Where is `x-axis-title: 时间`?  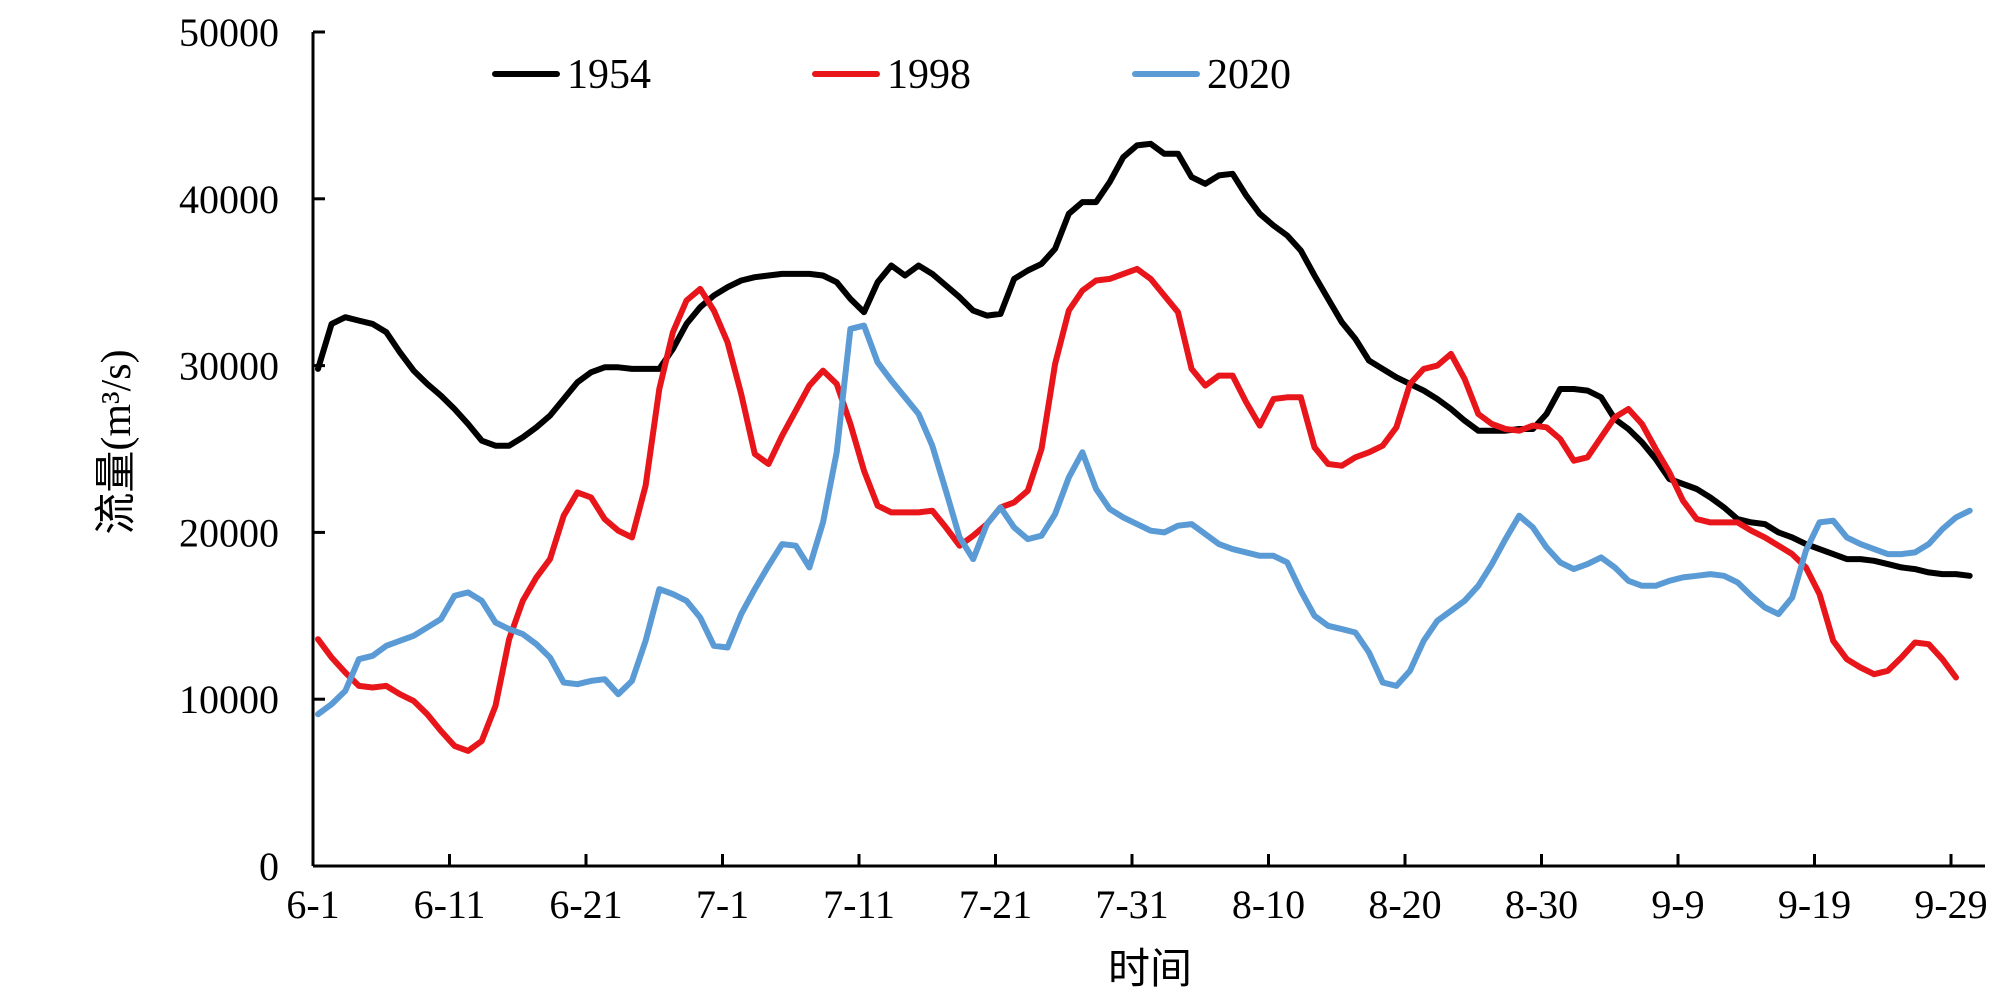 x-axis-title: 时间 is located at coordinates (1150, 970).